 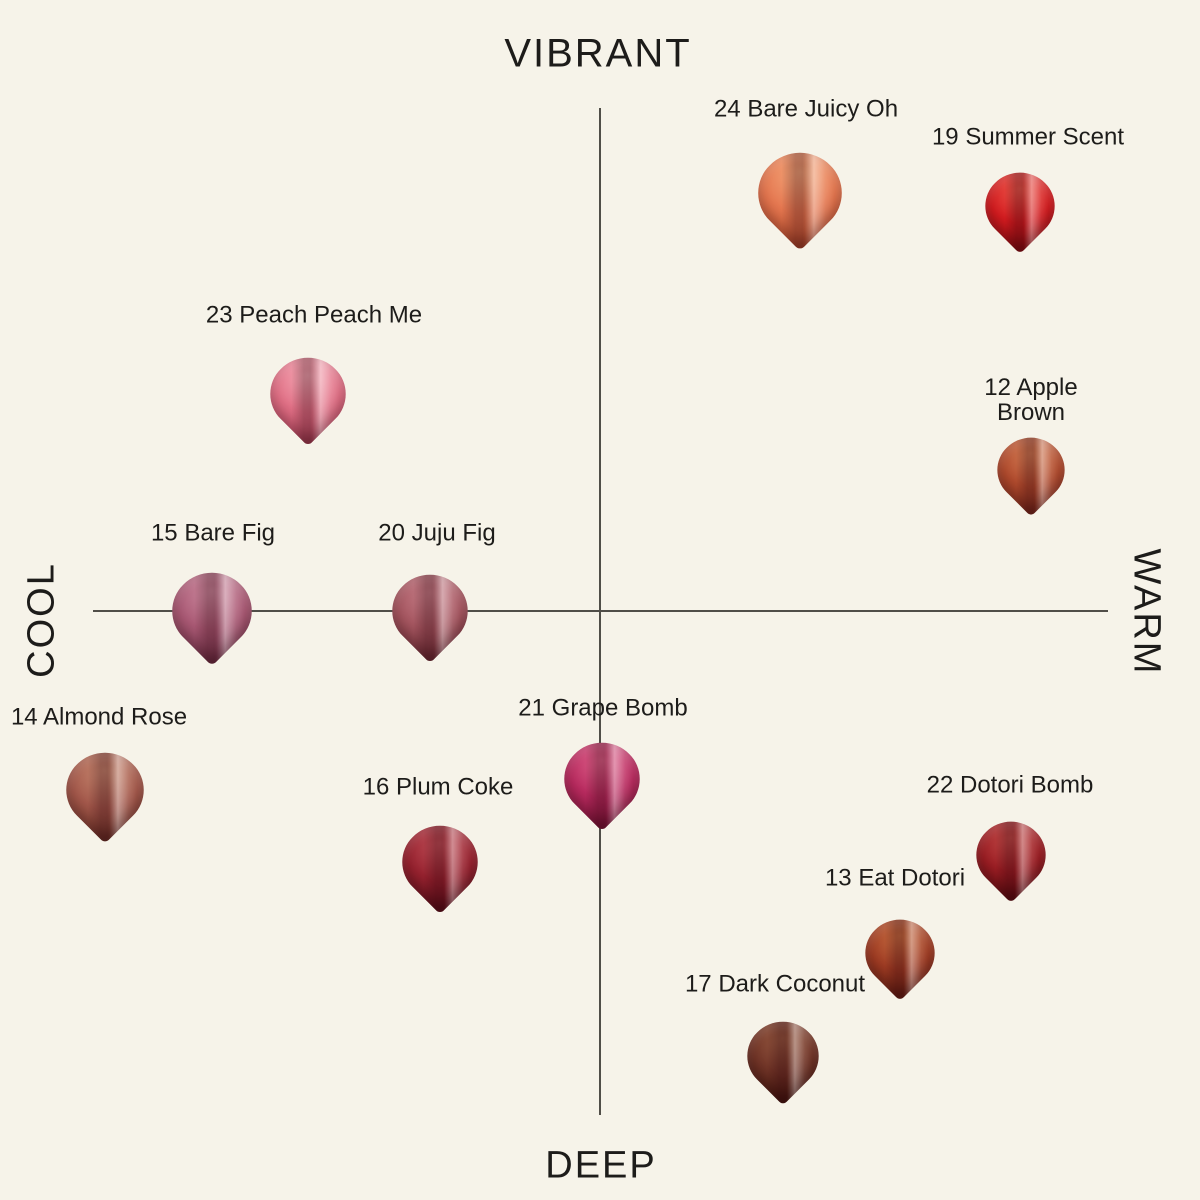 I want to click on shade-label-line: 20 Juju Fig, so click(x=437, y=533).